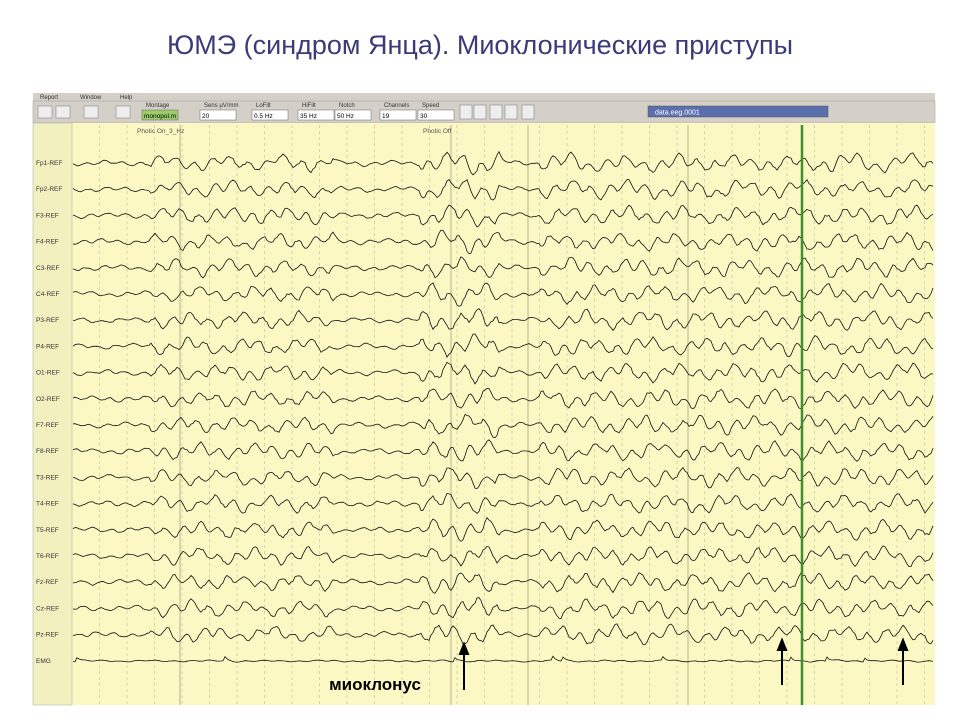 Image resolution: width=960 pixels, height=720 pixels. Describe the element at coordinates (47, 346) in the screenshot. I see `channel-label: P4-REF` at that location.